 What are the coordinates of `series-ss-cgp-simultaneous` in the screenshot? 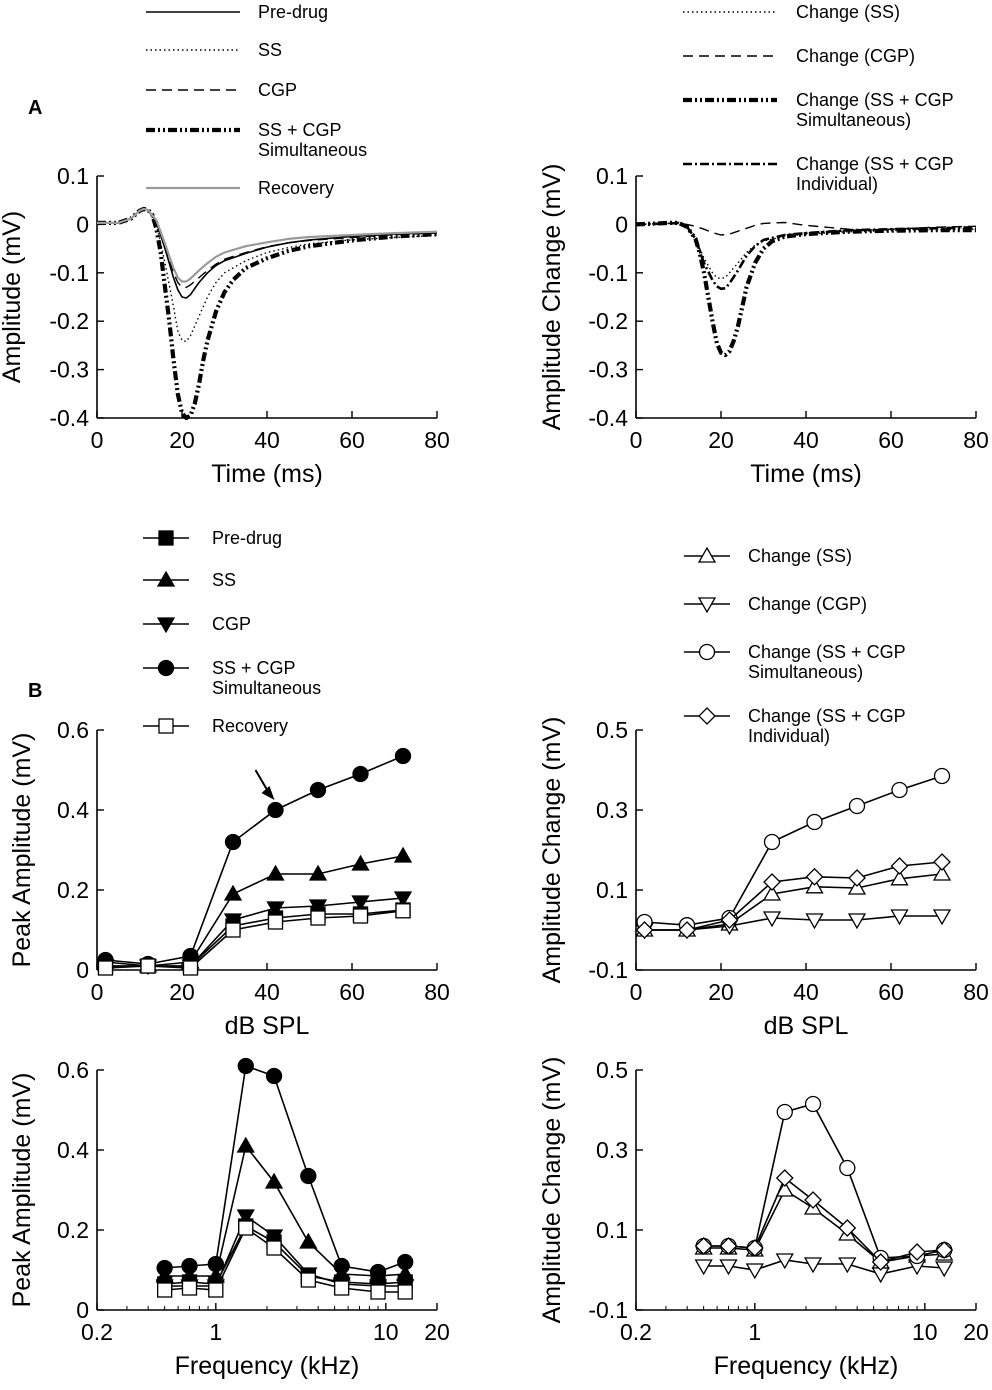 It's located at (254, 860).